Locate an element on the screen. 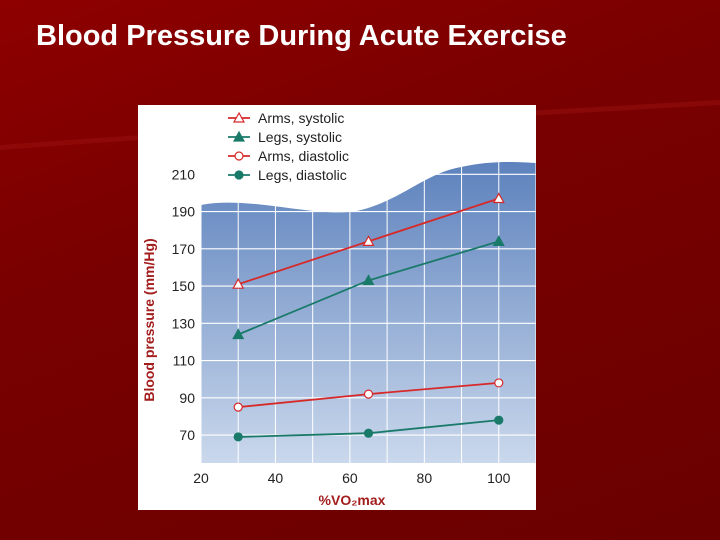 The width and height of the screenshot is (720, 540). x-axis-label: %VO₂max is located at coordinates (352, 500).